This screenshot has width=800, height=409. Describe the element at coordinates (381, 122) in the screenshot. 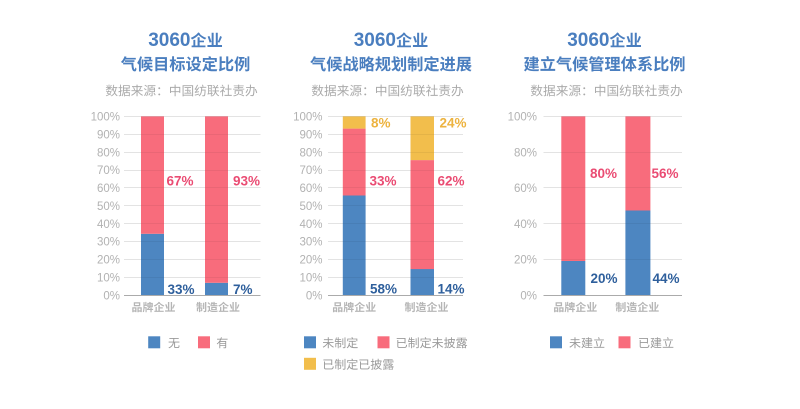

I see `svg-text: 8%` at that location.